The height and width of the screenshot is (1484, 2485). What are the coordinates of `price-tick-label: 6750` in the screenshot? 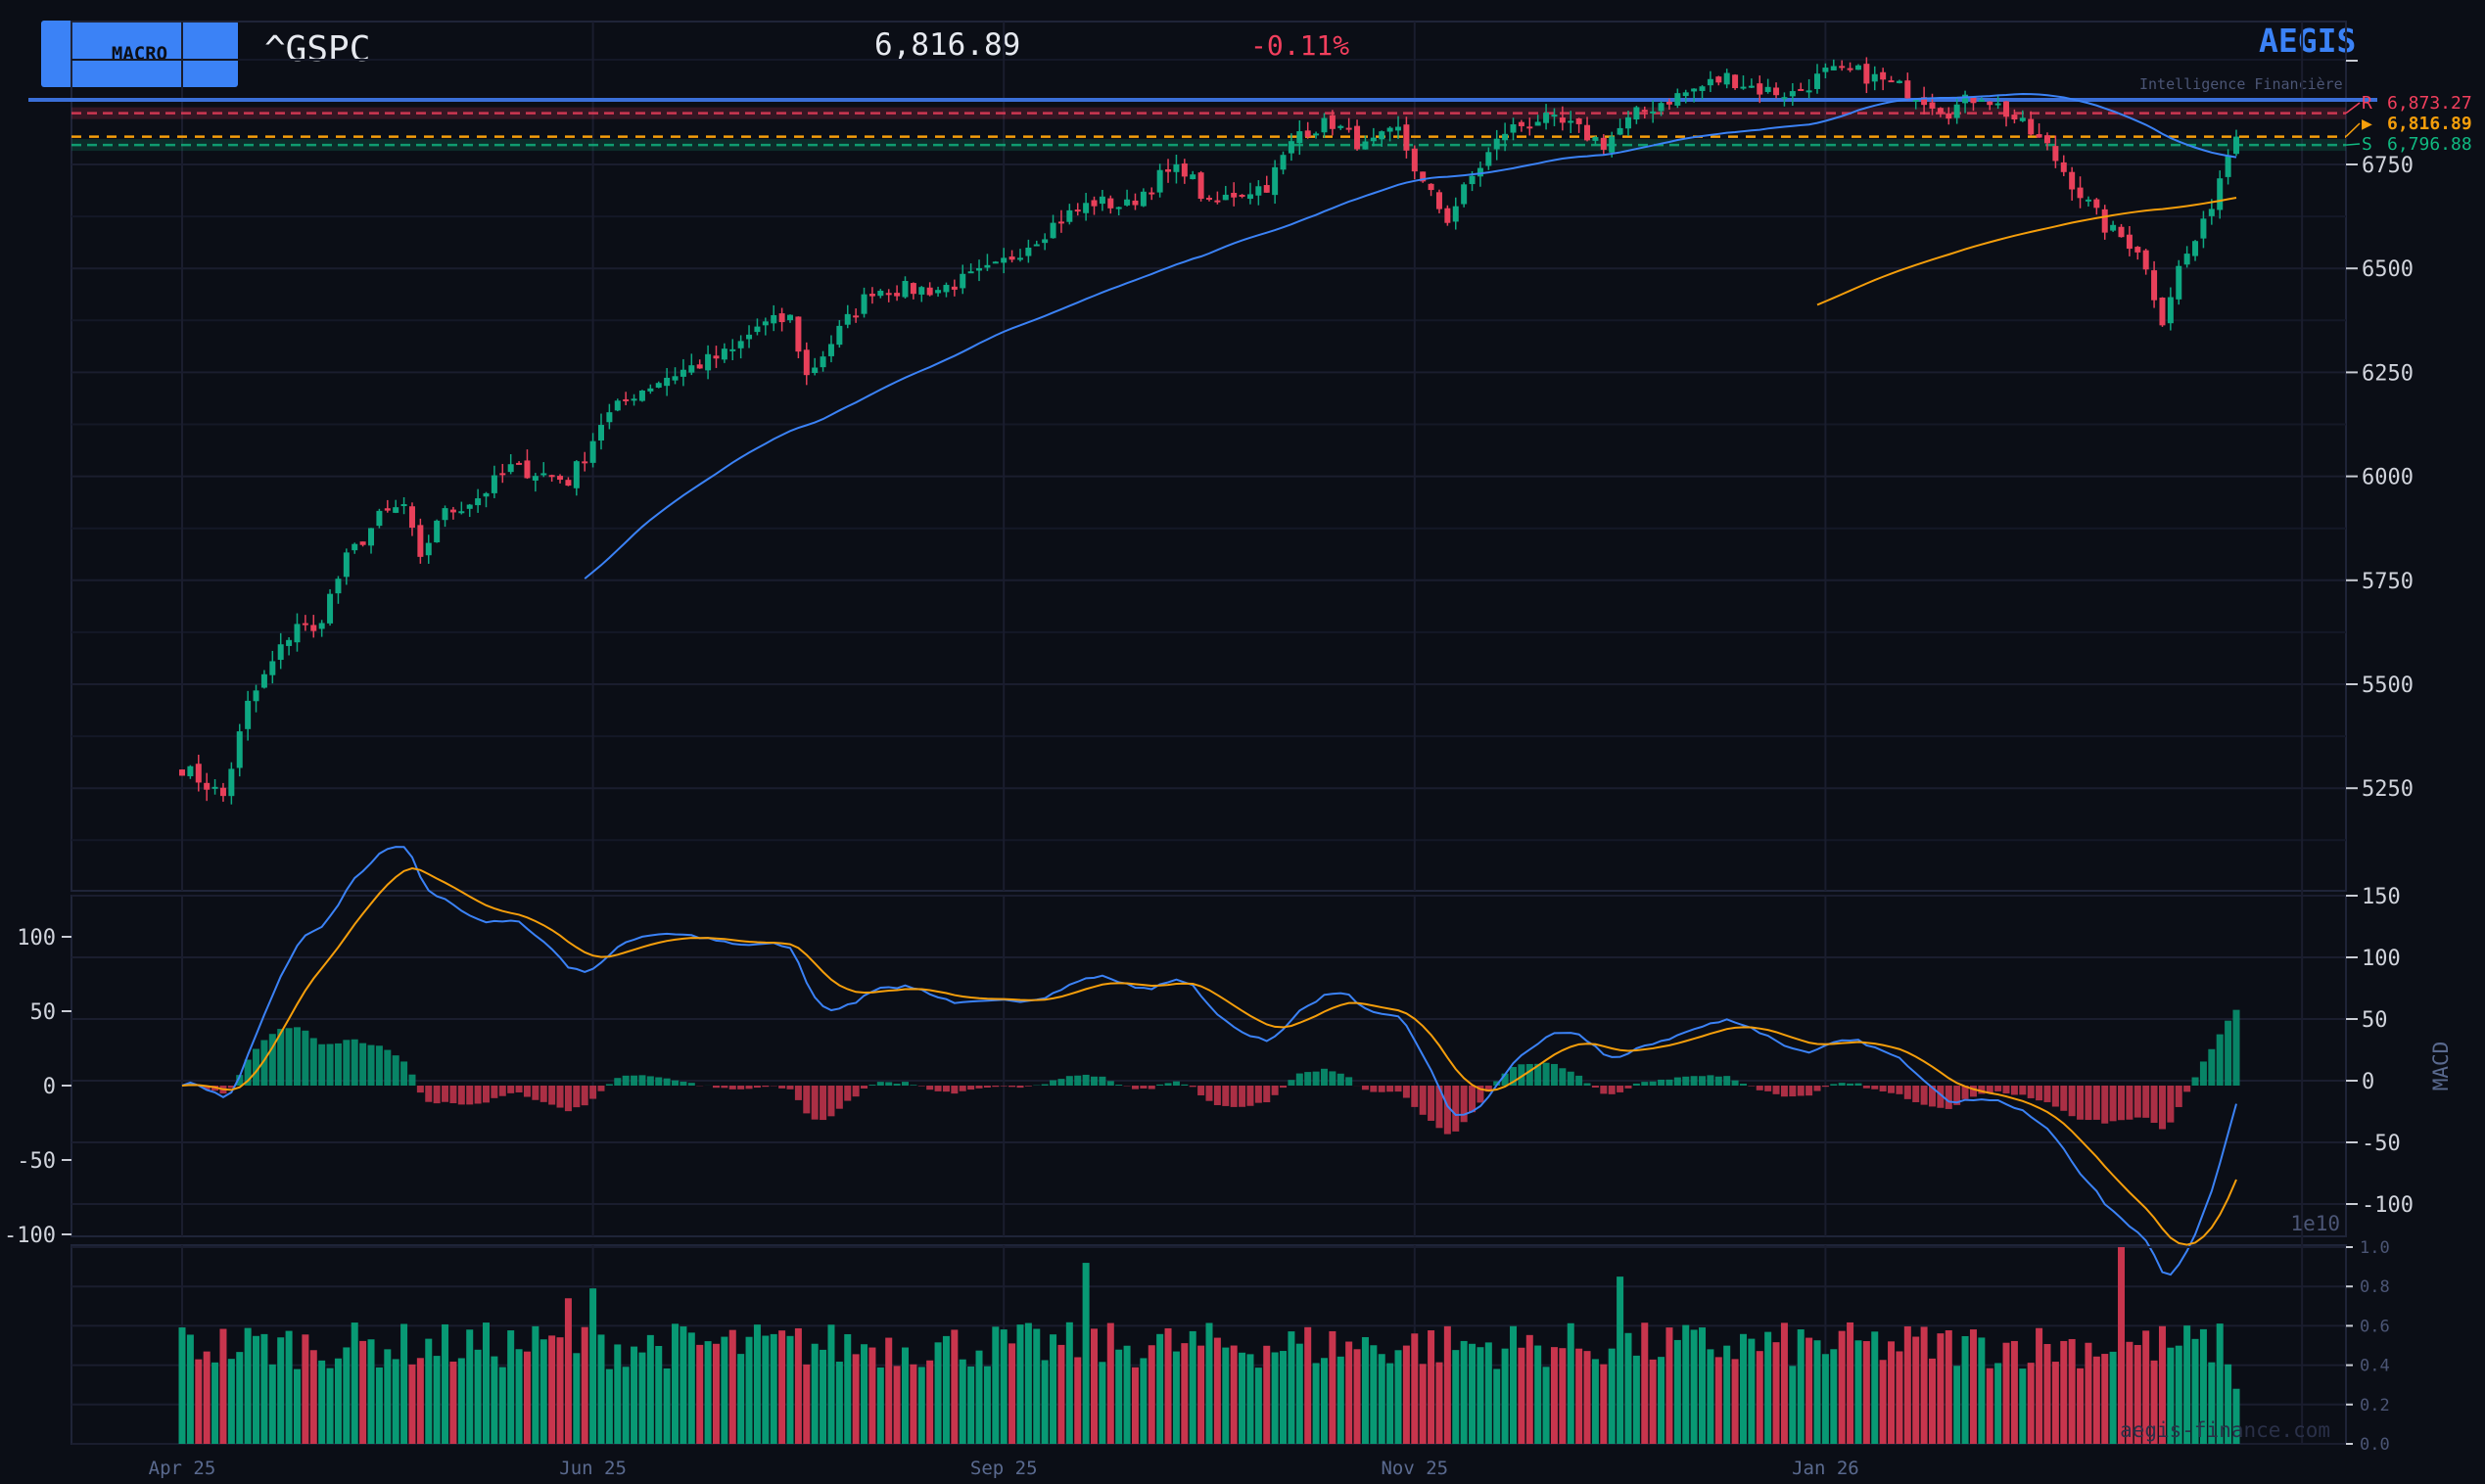 It's located at (2388, 166).